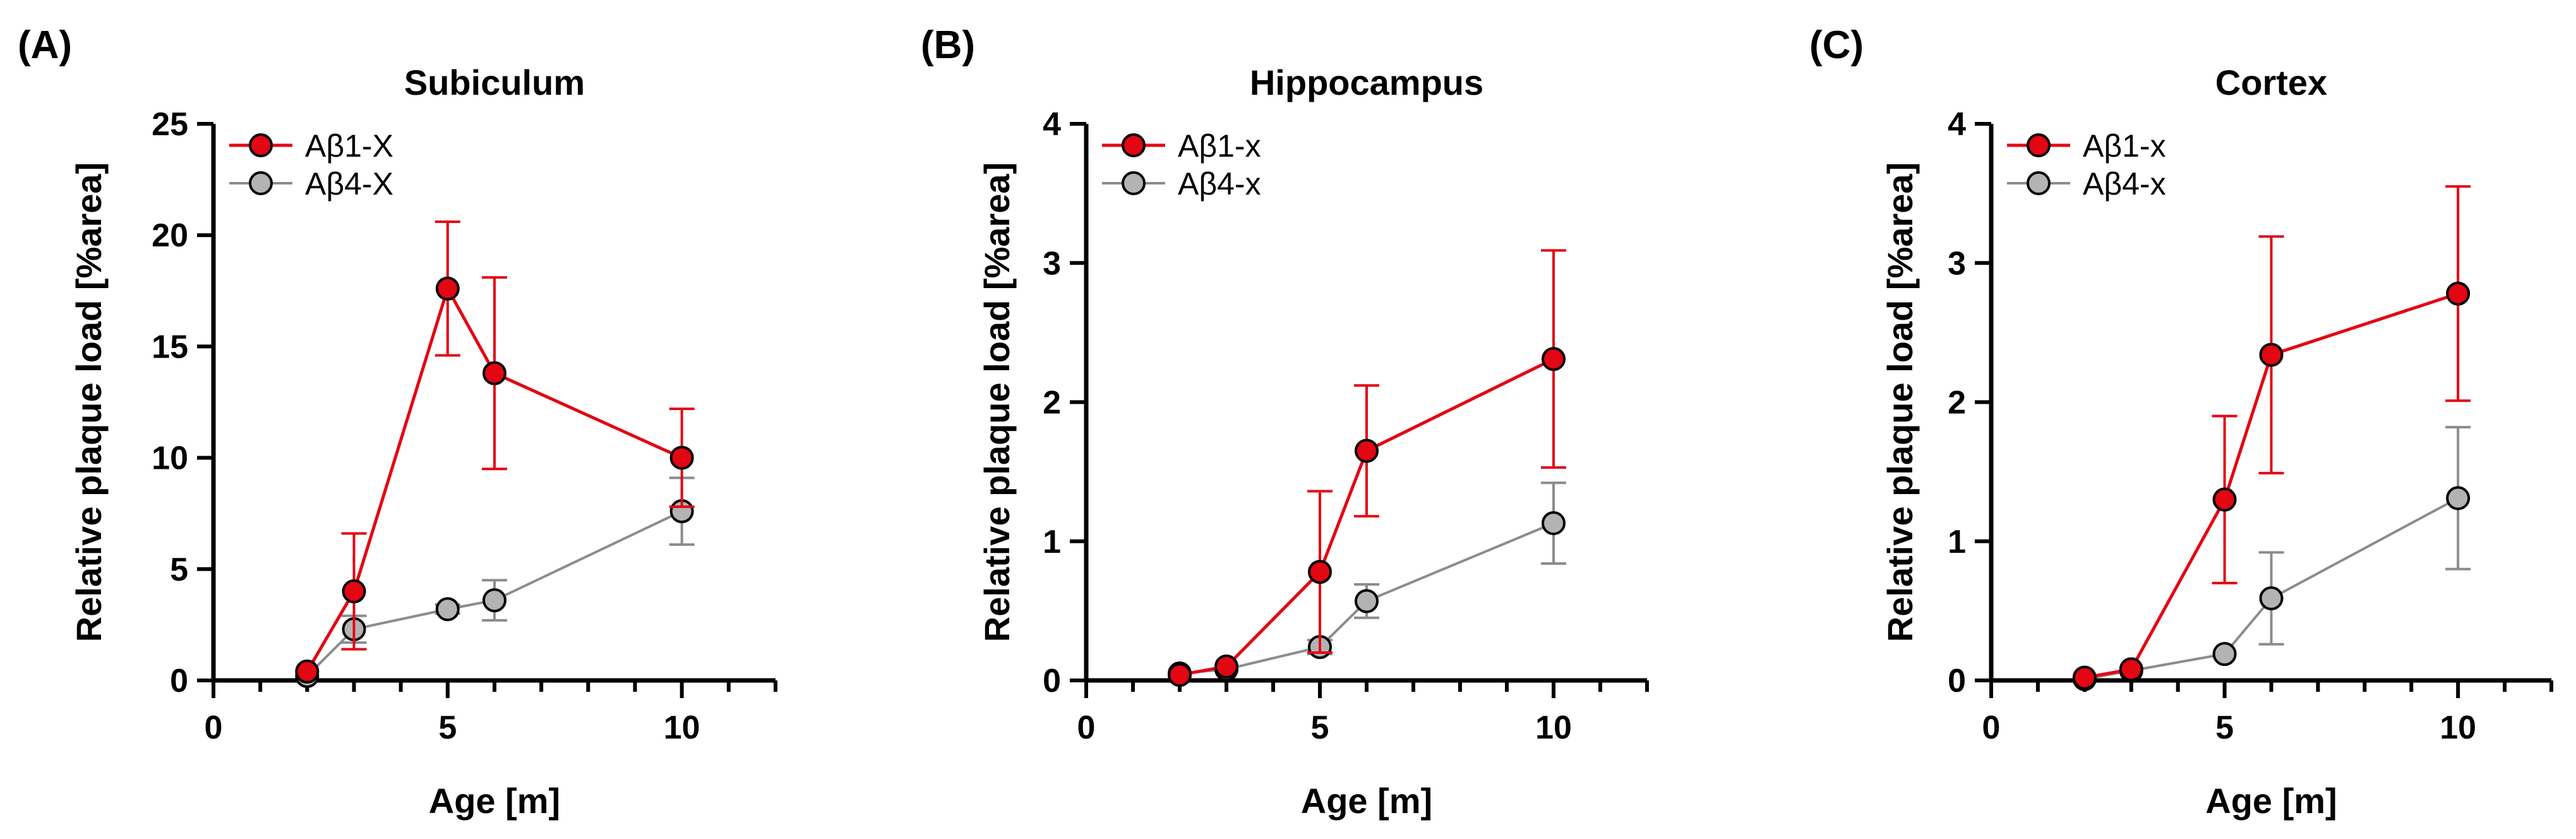 This screenshot has height=839, width=2576. Describe the element at coordinates (349, 146) in the screenshot. I see `legend-label: Aβ1-X` at that location.